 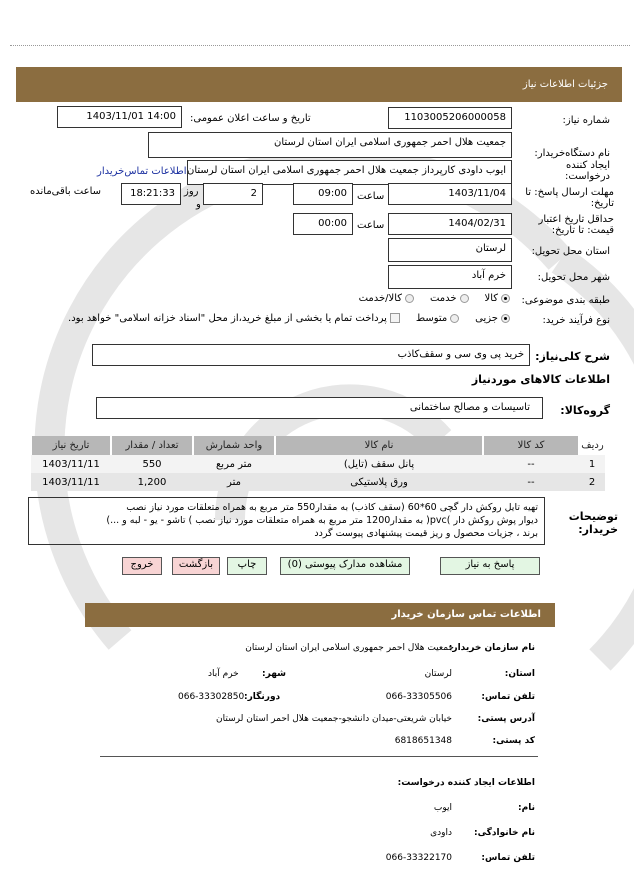 What do you see at coordinates (142, 566) in the screenshot?
I see `exit-button: خروج` at bounding box center [142, 566].